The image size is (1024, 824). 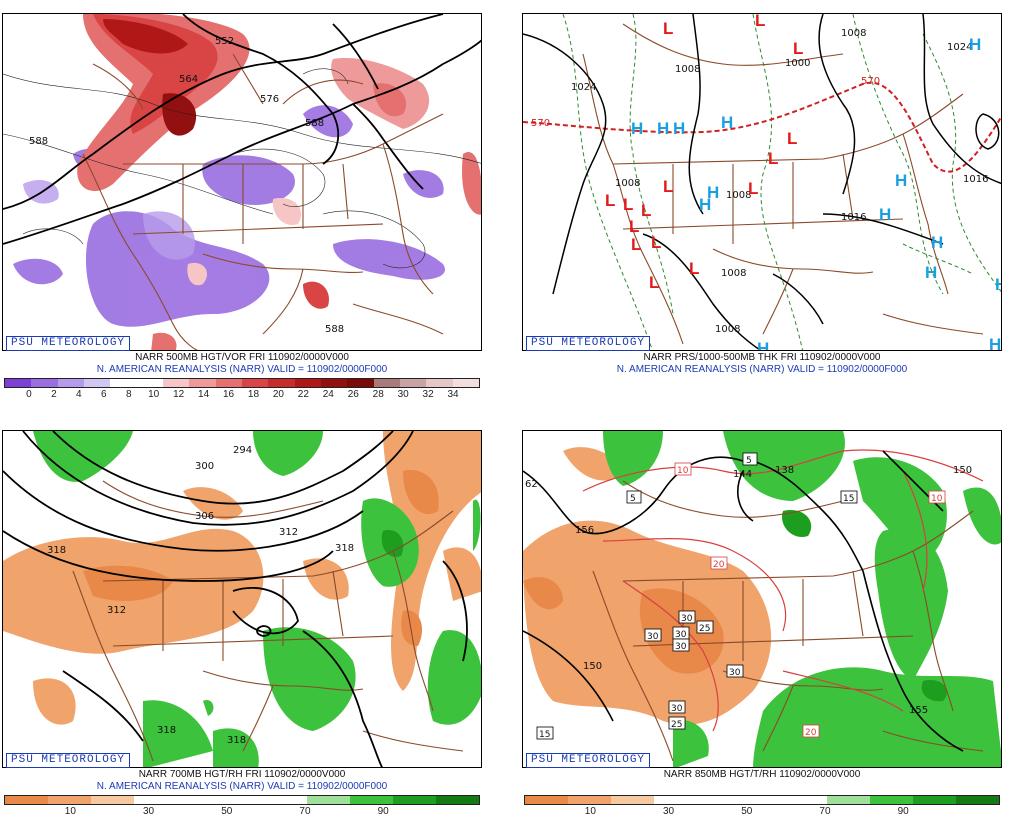 I want to click on colorbar-tick-label: 2, so click(x=54, y=394).